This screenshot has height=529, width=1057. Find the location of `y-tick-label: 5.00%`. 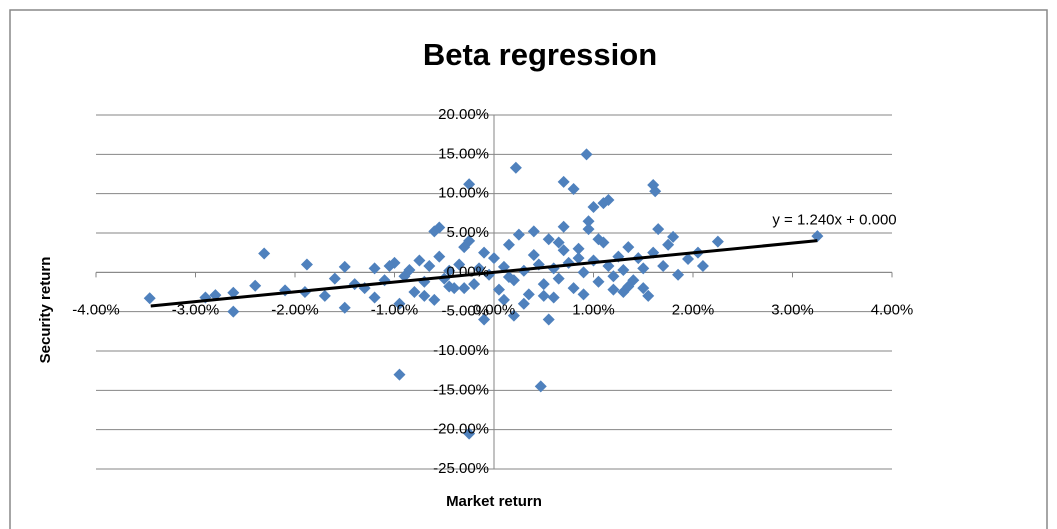

y-tick-label: 5.00% is located at coordinates (467, 232).